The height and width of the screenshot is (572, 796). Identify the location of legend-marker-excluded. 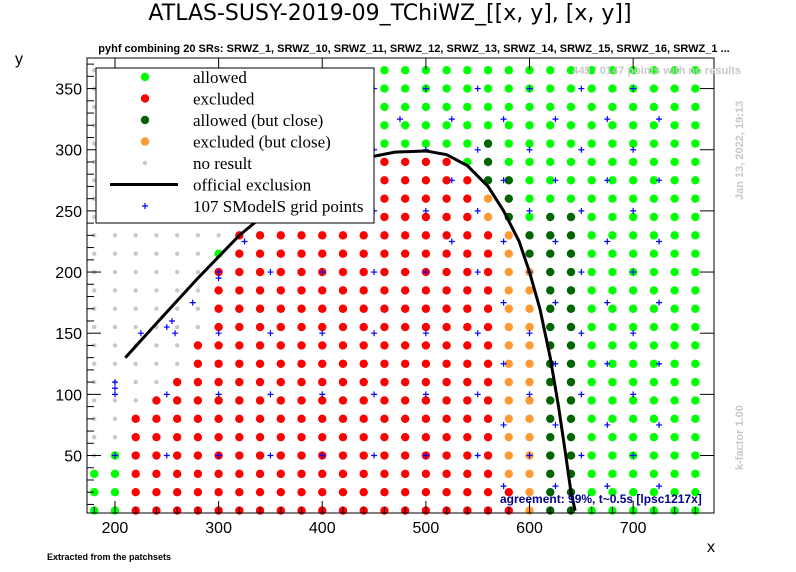
(145, 98).